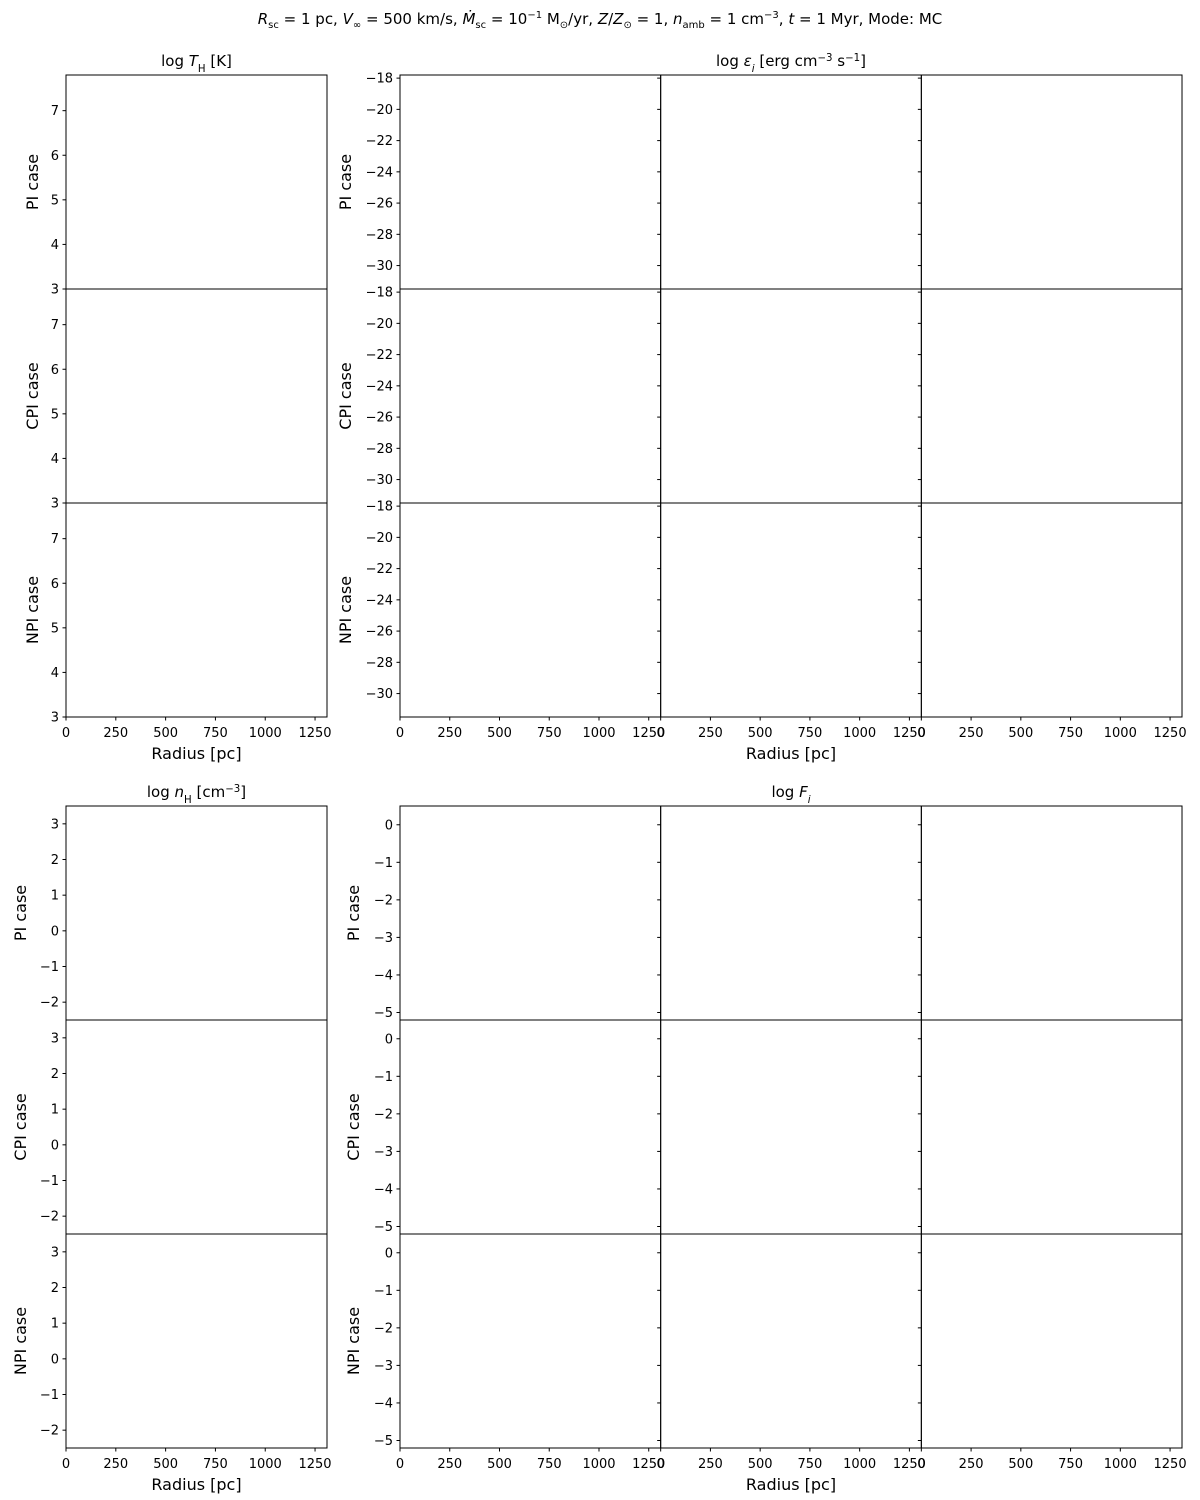  Describe the element at coordinates (196, 794) in the screenshot. I see `chart-title: log nH [cm−3]` at that location.